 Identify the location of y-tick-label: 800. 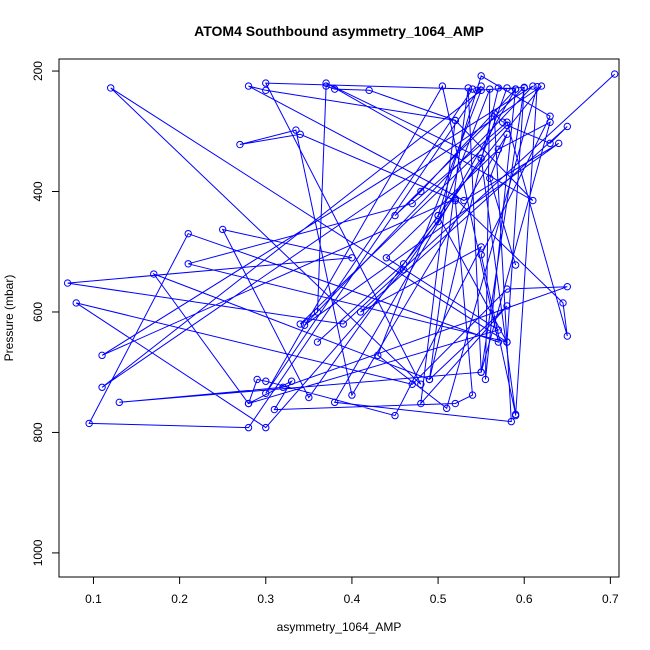
(38, 432).